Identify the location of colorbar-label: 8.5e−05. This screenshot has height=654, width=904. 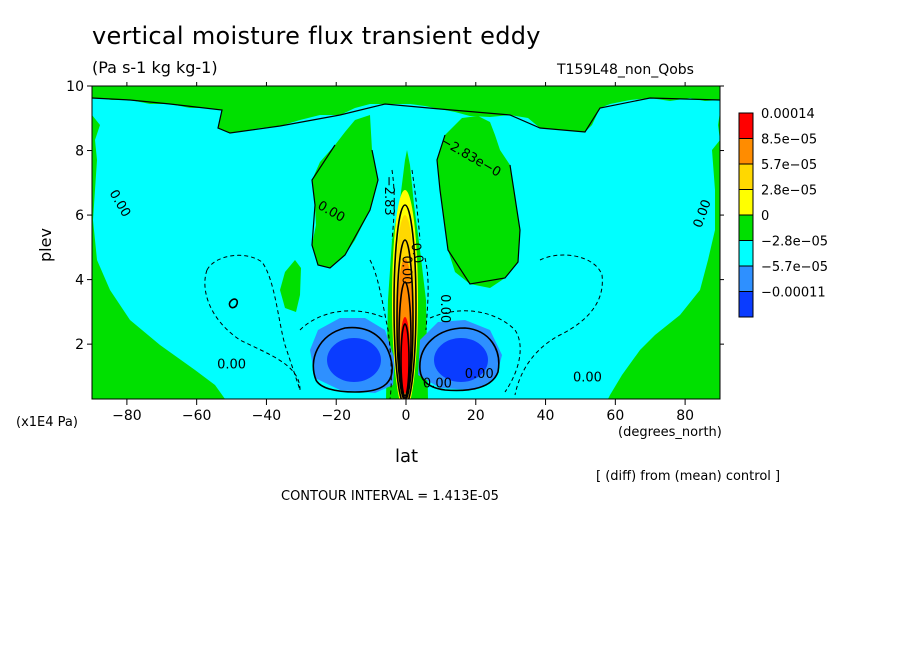
(789, 140).